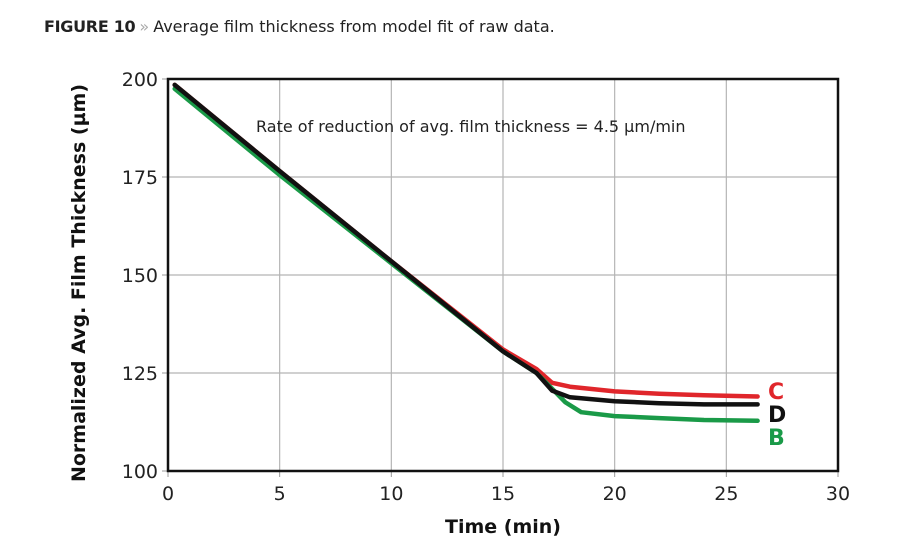 This screenshot has height=550, width=900. I want to click on y-tick-label: 125, so click(140, 374).